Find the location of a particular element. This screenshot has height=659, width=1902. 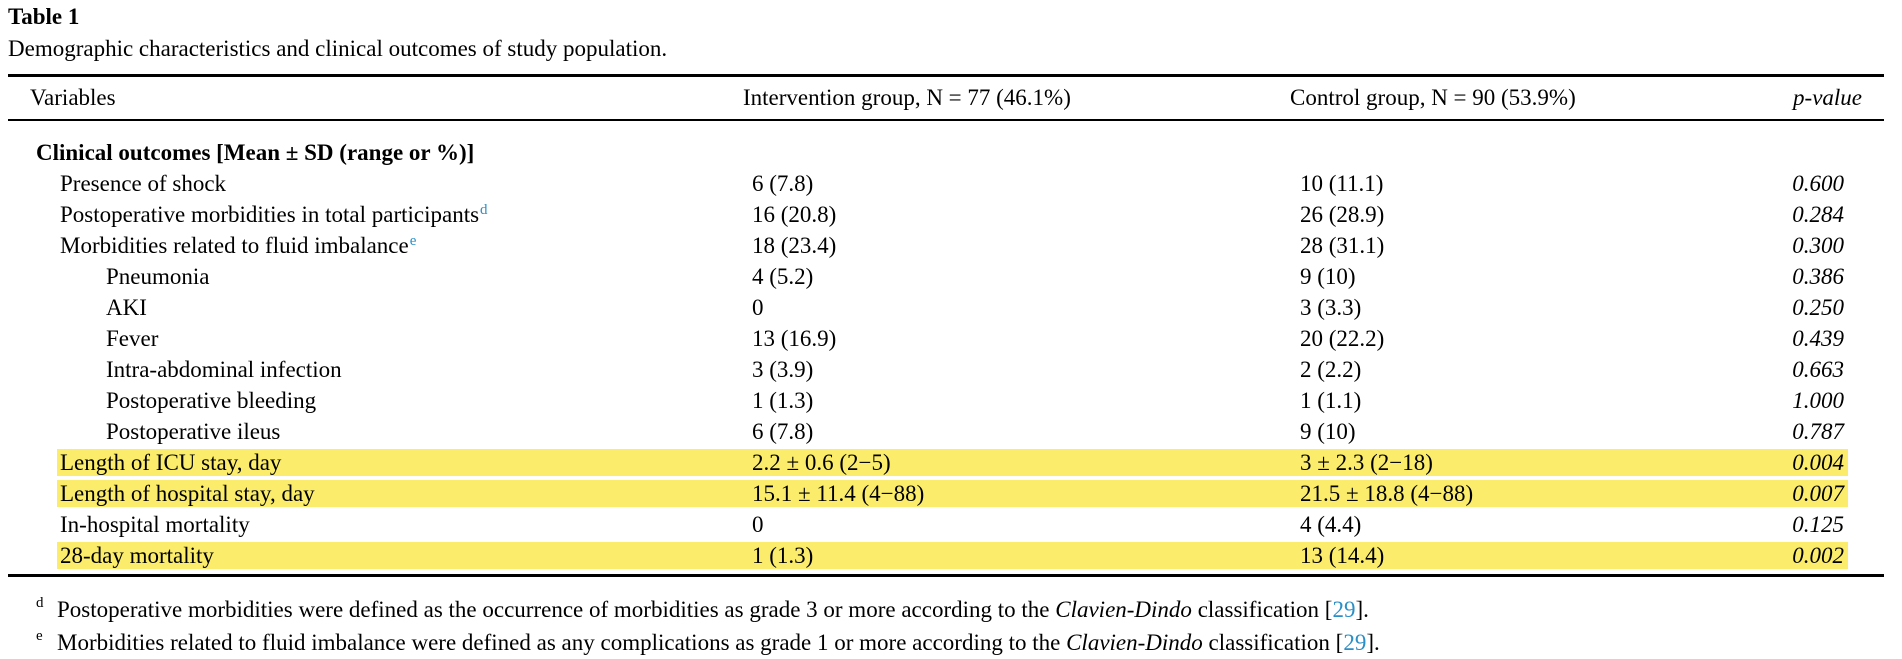

header-p-value: p-value is located at coordinates (1827, 97).